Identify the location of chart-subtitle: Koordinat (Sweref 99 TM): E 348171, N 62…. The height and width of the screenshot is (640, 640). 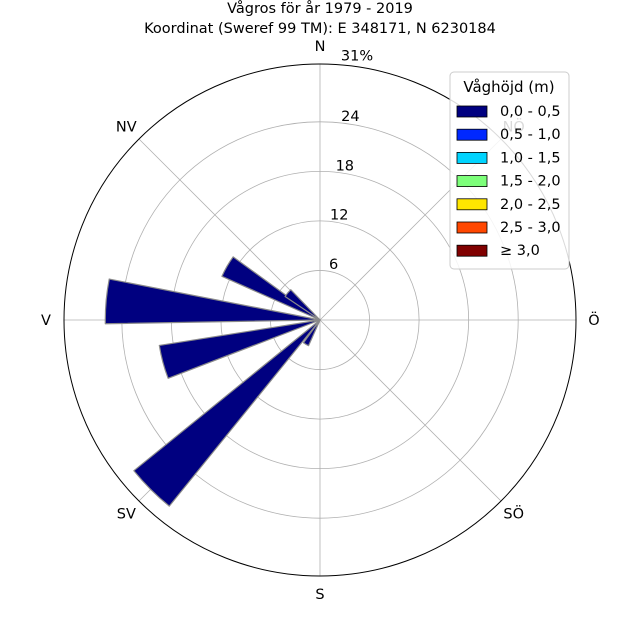
(320, 29).